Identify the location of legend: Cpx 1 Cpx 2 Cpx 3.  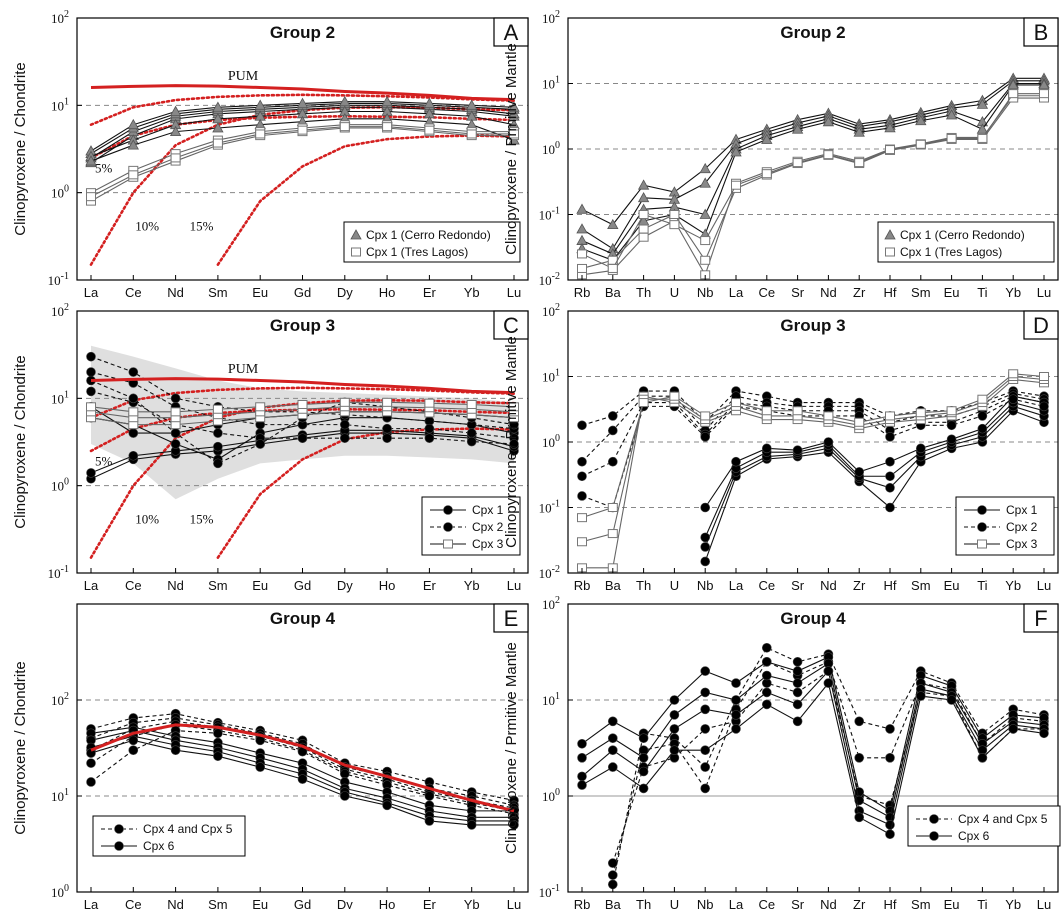
(1005, 526).